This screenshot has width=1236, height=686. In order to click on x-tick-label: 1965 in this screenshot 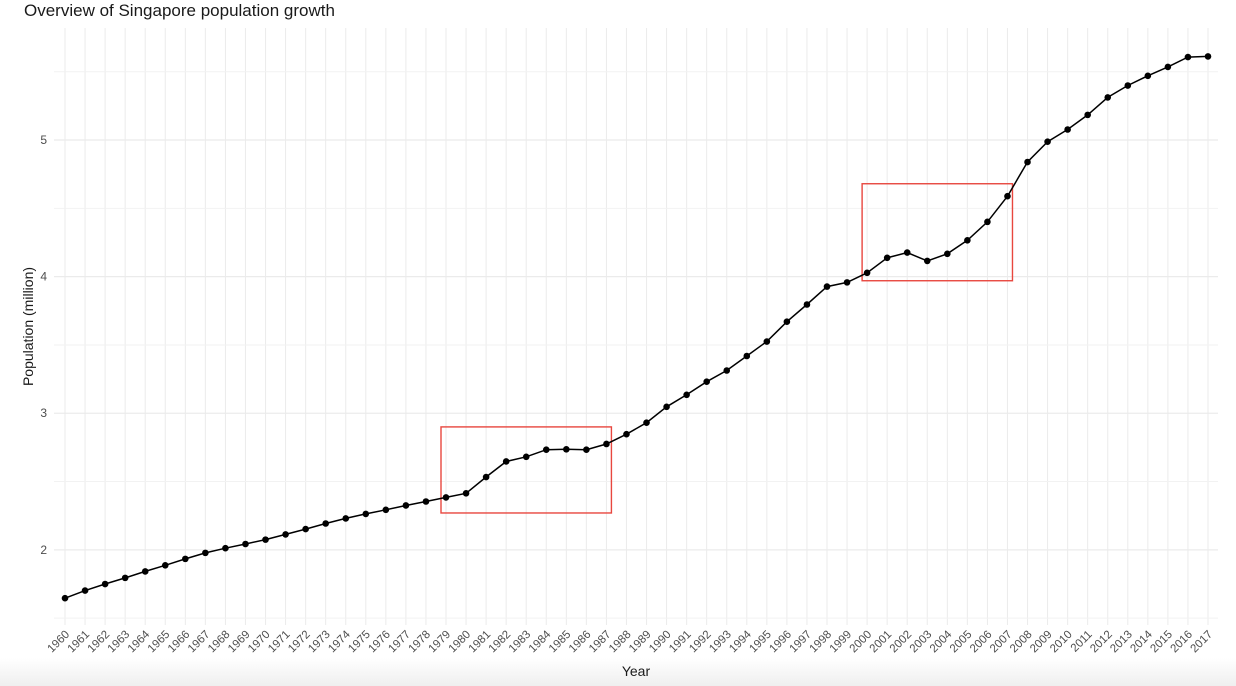, I will do `click(159, 642)`.